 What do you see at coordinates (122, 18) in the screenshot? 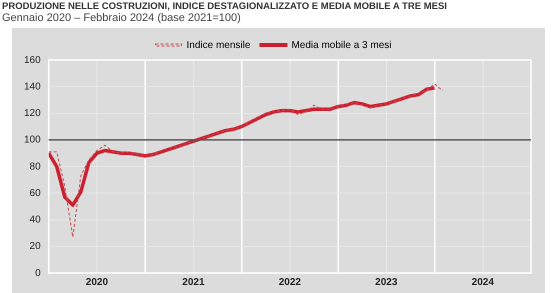
I see `chart-subtitle: Gennaio 2020 – Febbraio 2024 (base 2021=100)` at bounding box center [122, 18].